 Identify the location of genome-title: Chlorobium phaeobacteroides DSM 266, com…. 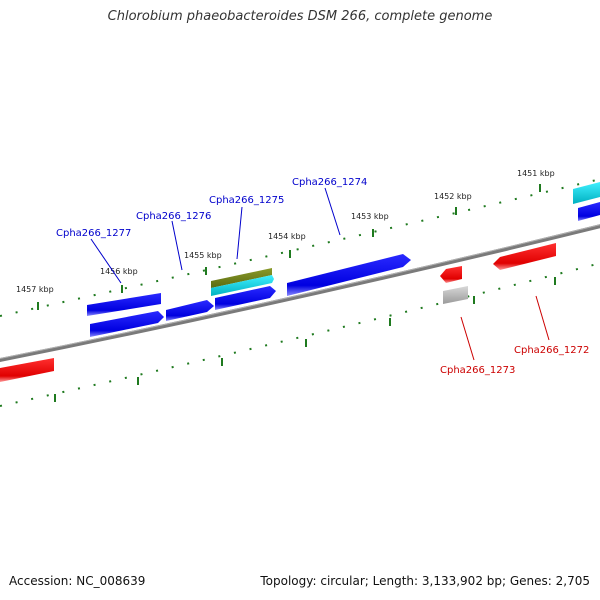
(300, 16).